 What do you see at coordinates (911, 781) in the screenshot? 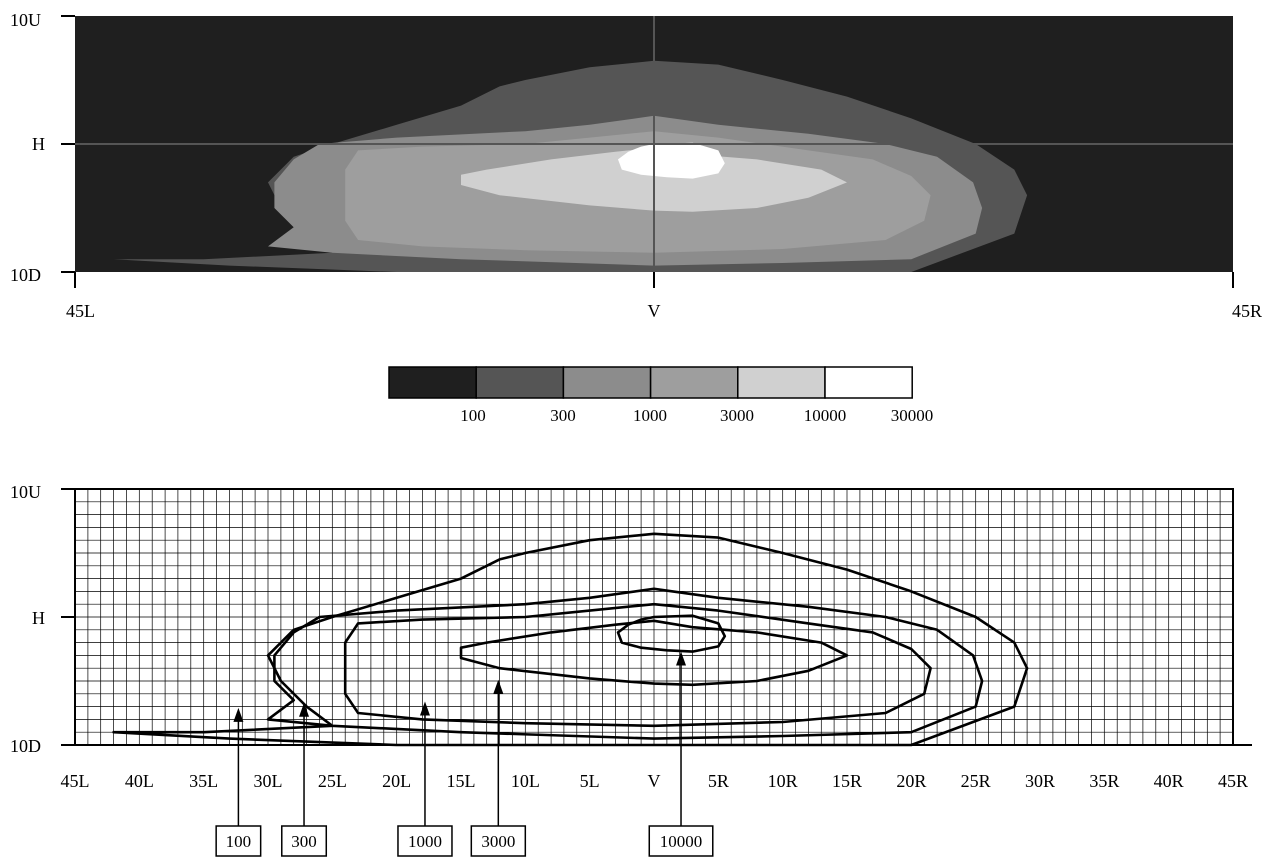
I see `x-tick-20R: 20R` at bounding box center [911, 781].